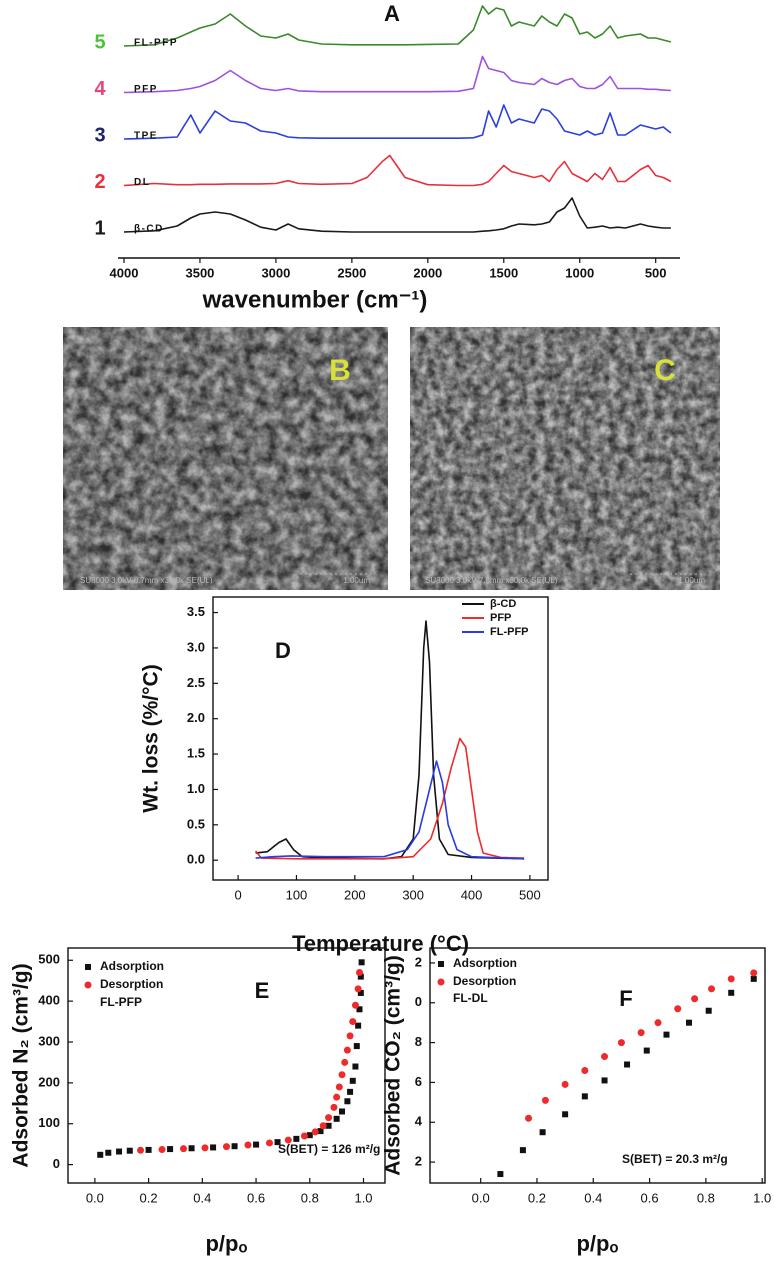  Describe the element at coordinates (665, 370) in the screenshot. I see `panel-label: C` at that location.